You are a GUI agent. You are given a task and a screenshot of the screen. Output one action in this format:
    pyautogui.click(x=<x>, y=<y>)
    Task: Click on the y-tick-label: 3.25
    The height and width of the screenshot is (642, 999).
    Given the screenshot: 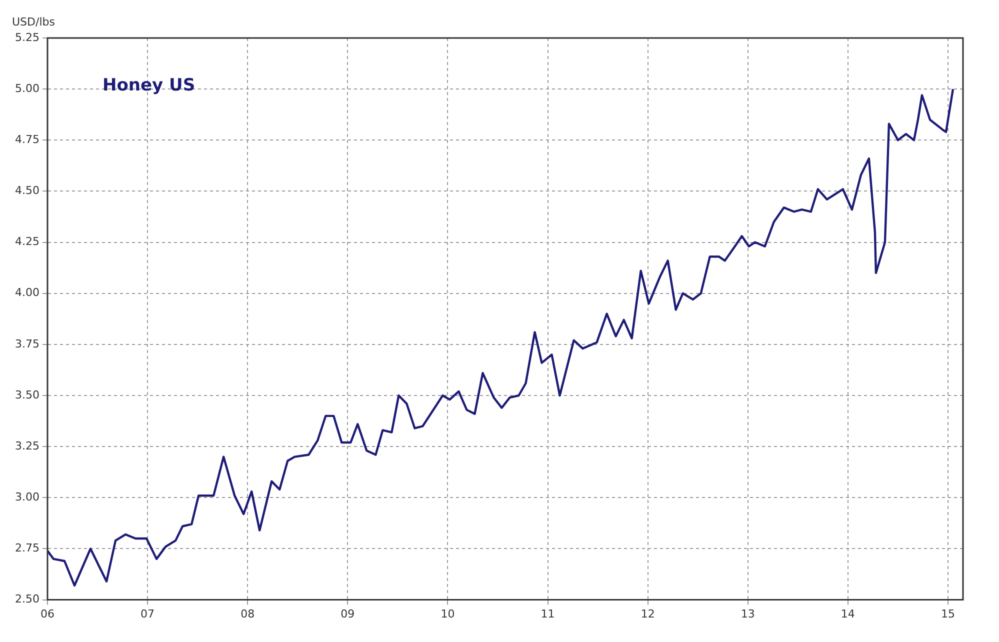 What is the action you would take?
    pyautogui.click(x=27, y=445)
    